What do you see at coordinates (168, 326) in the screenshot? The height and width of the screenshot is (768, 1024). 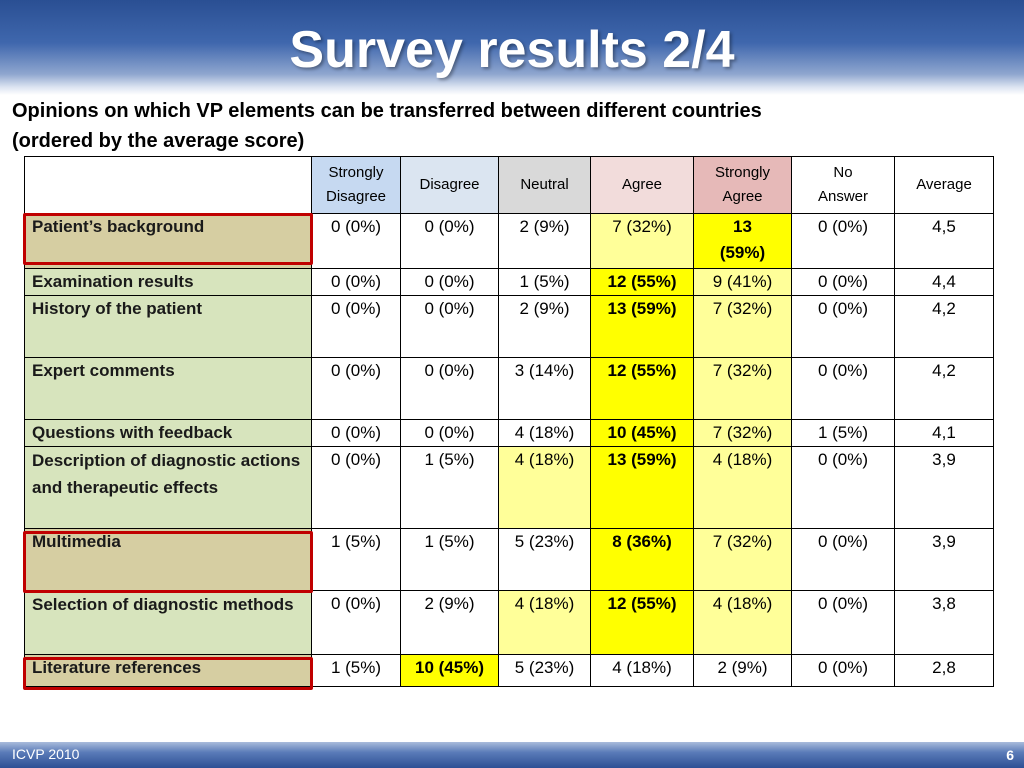 I see `row-label: History of the patient` at bounding box center [168, 326].